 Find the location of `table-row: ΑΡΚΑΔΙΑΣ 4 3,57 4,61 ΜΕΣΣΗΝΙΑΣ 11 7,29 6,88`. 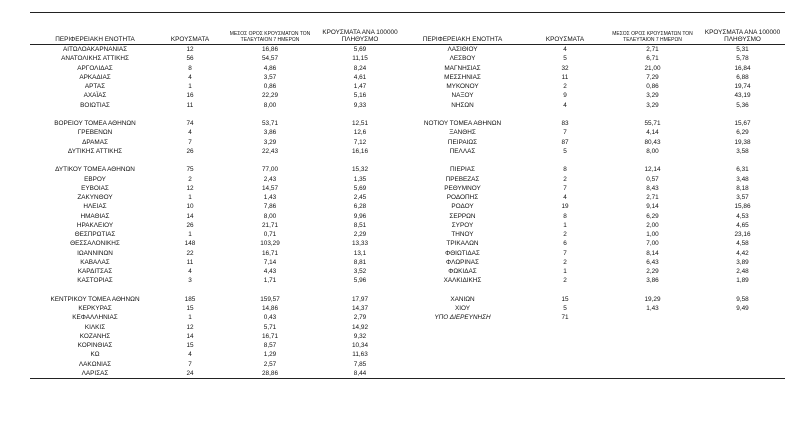

table-row: ΑΡΚΑΔΙΑΣ 4 3,57 4,61 ΜΕΣΣΗΝΙΑΣ 11 7,29 6,88 is located at coordinates (407, 77).